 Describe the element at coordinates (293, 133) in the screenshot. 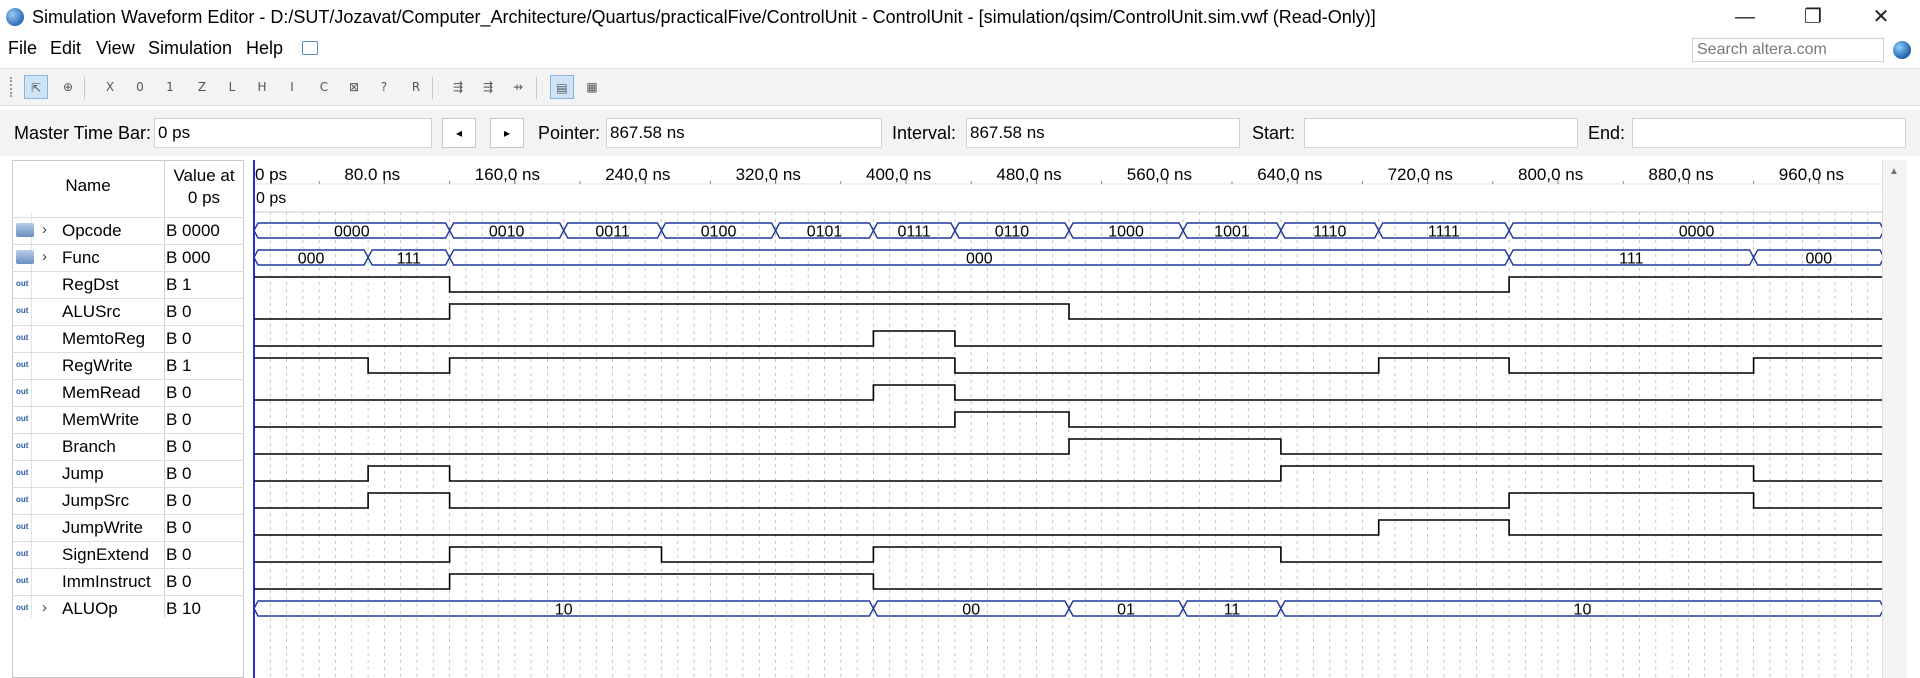

I see `master-time-bar-field: 0 ps` at that location.